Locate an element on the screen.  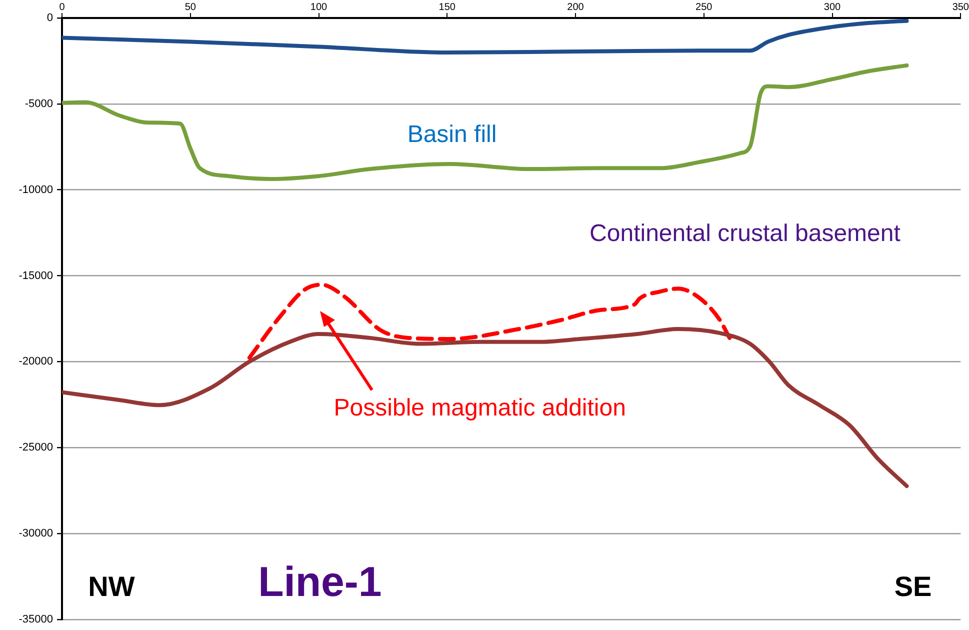
x-tick-label: 50 is located at coordinates (190, 7).